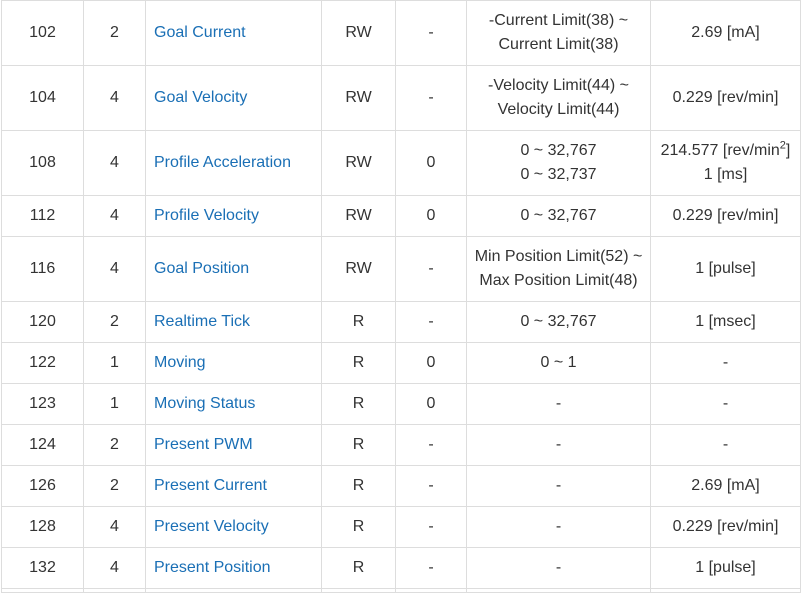 Image resolution: width=803 pixels, height=594 pixels. I want to click on data-name-cell: Moving Status, so click(233, 404).